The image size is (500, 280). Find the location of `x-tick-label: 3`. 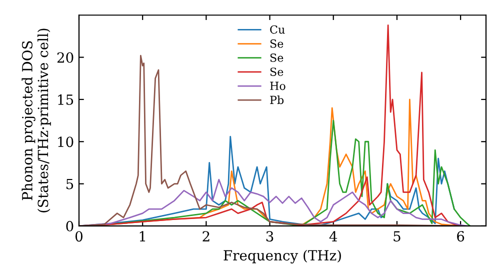

x-tick-label: 3 is located at coordinates (270, 236).